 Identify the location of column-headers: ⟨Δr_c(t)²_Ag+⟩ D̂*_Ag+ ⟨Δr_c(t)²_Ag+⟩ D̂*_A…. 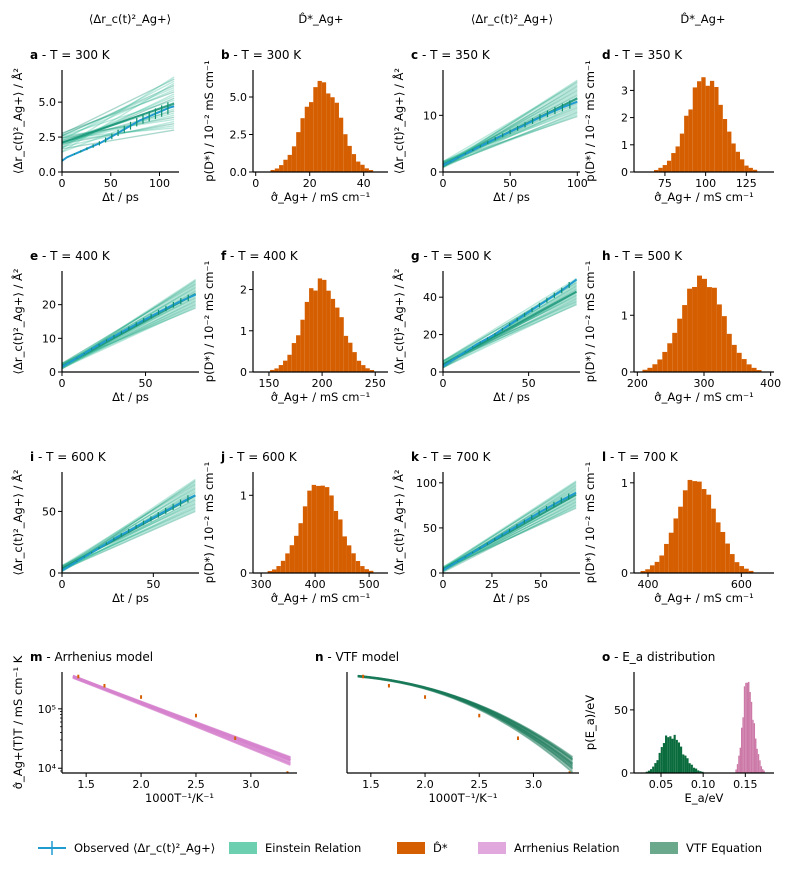
(407, 19).